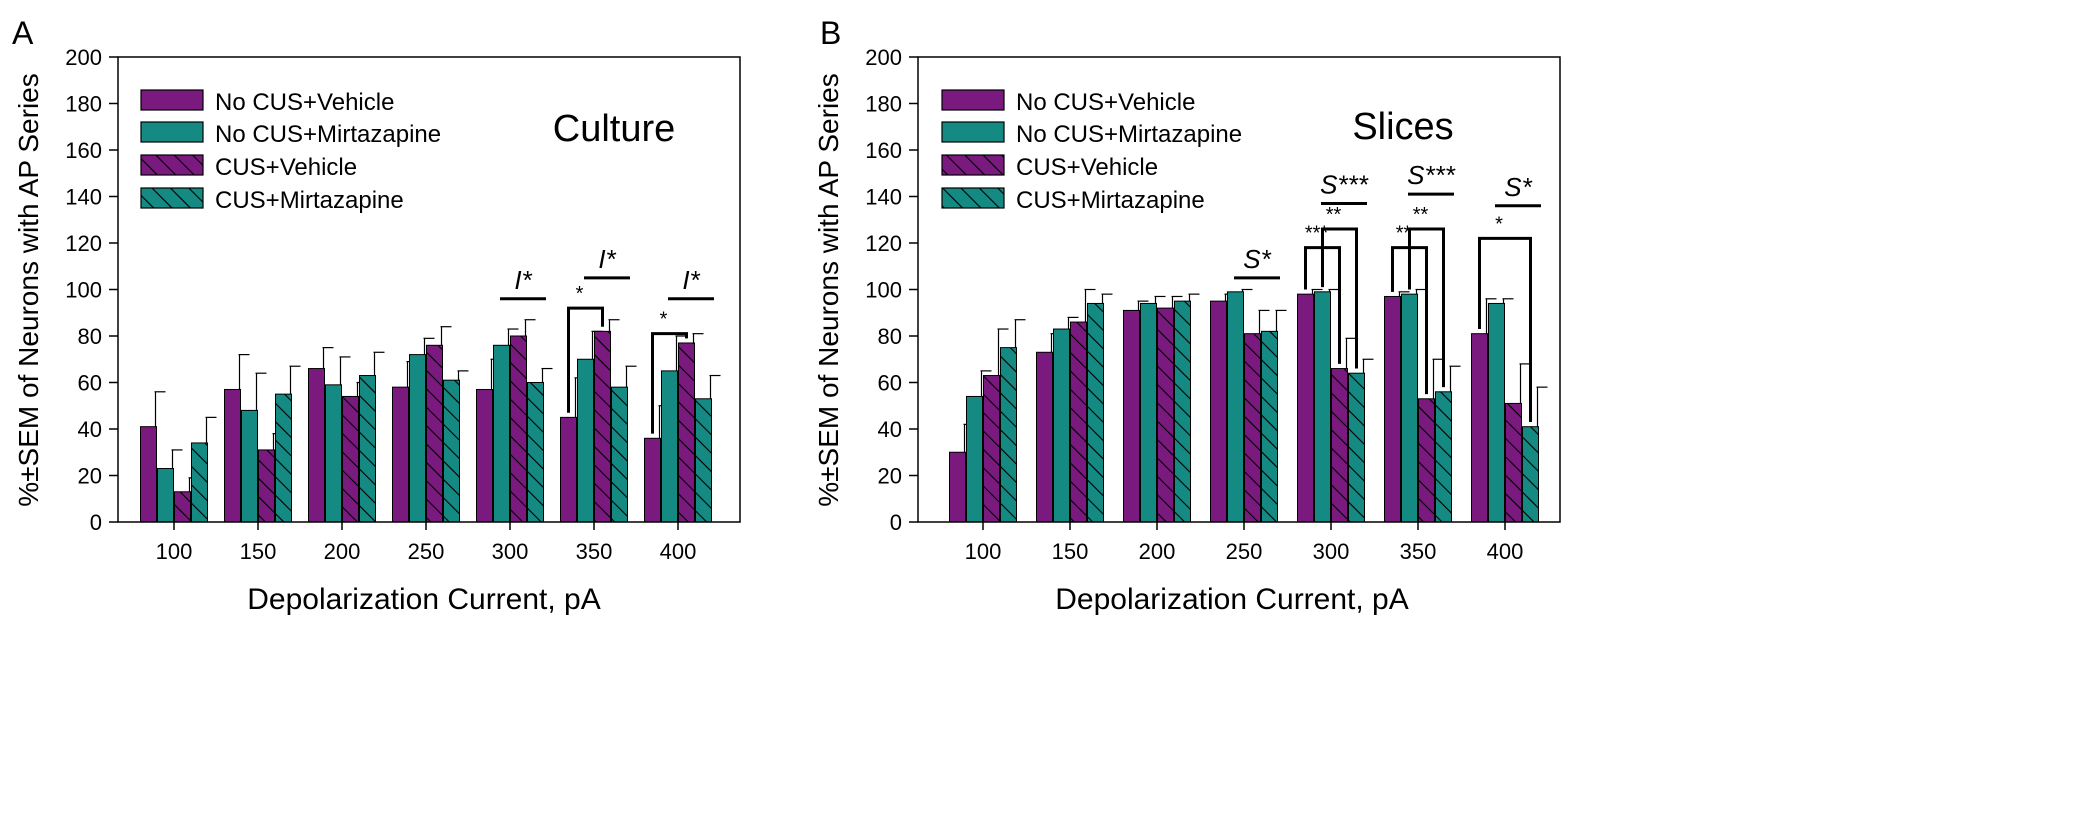 The height and width of the screenshot is (816, 2073). I want to click on chart-title: Slices, so click(1402, 127).